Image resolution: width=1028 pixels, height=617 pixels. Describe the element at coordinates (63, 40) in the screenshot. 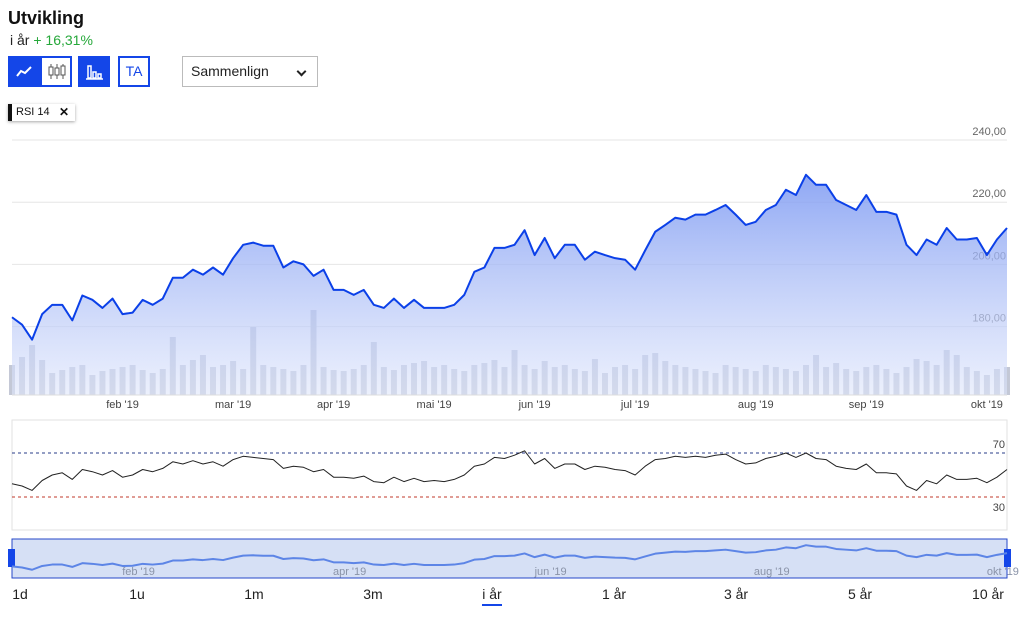

I see `change: + 16,31%` at that location.